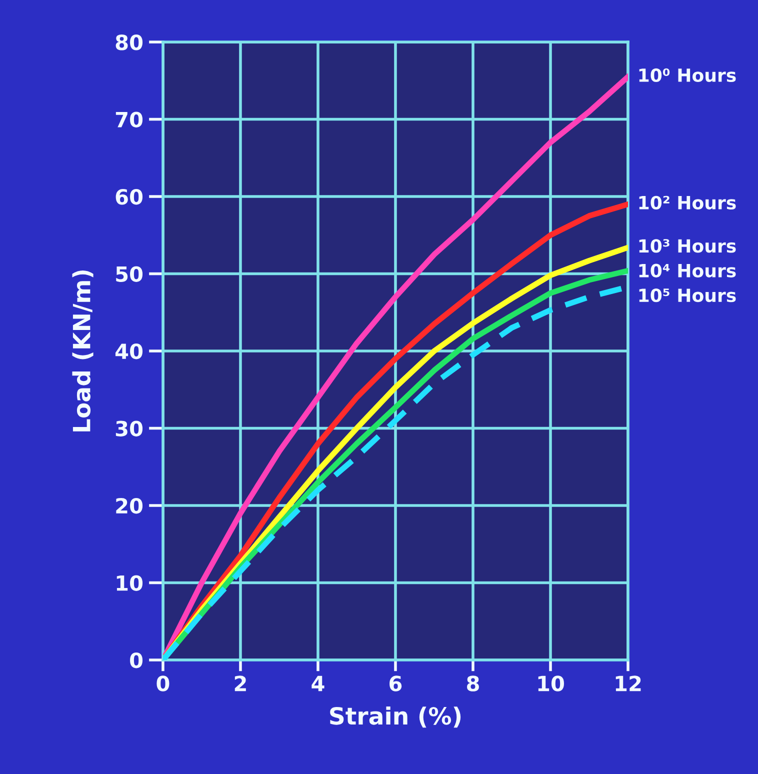 The width and height of the screenshot is (758, 774). What do you see at coordinates (396, 684) in the screenshot?
I see `x-tick-label: 6` at bounding box center [396, 684].